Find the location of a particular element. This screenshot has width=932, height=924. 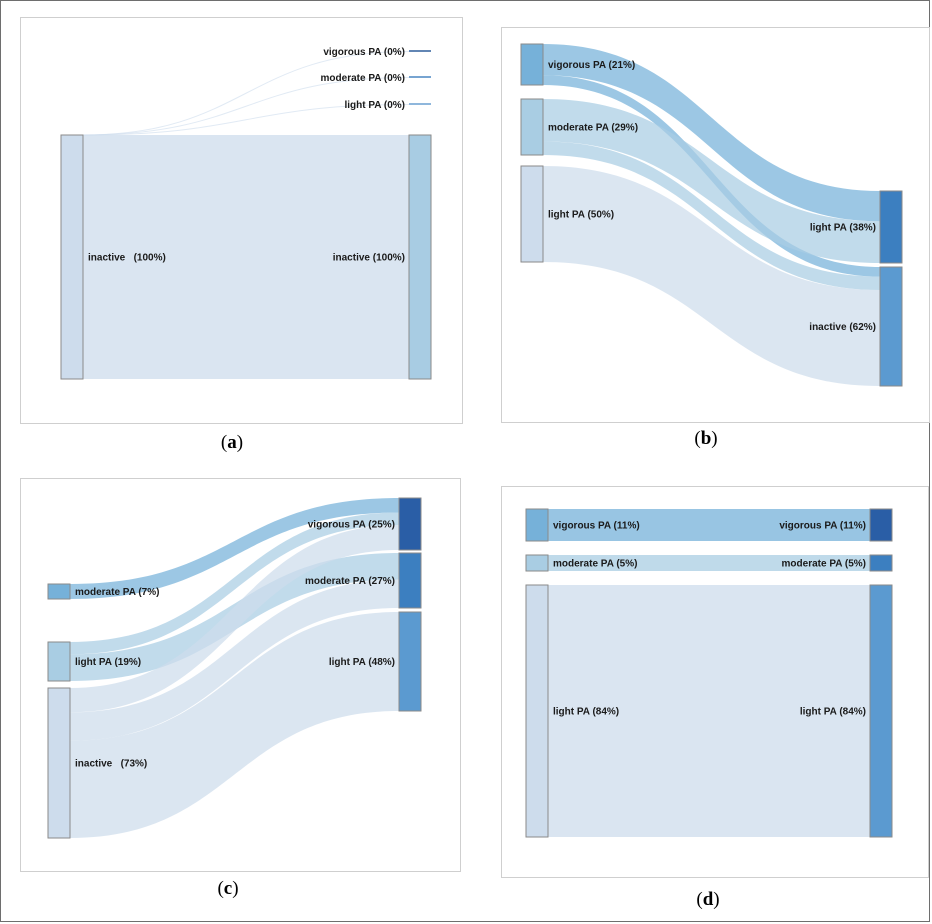

left-node-label-inactive: inactive (73%) is located at coordinates (111, 764).